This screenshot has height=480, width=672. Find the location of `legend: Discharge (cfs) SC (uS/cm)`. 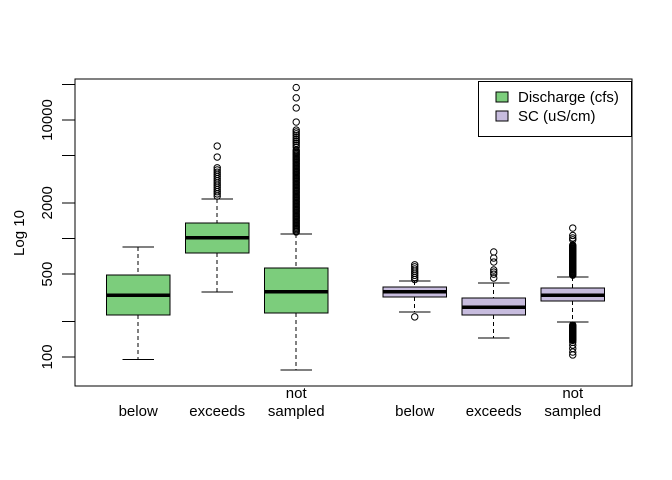

legend: Discharge (cfs) SC (uS/cm) is located at coordinates (555, 109).